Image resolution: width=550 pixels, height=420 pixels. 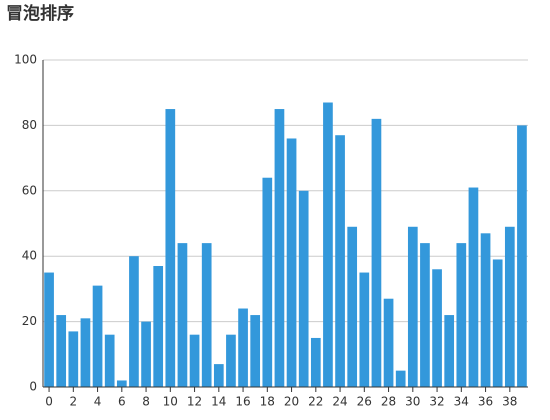 What do you see at coordinates (364, 402) in the screenshot?
I see `x-tick-label: 26` at bounding box center [364, 402].